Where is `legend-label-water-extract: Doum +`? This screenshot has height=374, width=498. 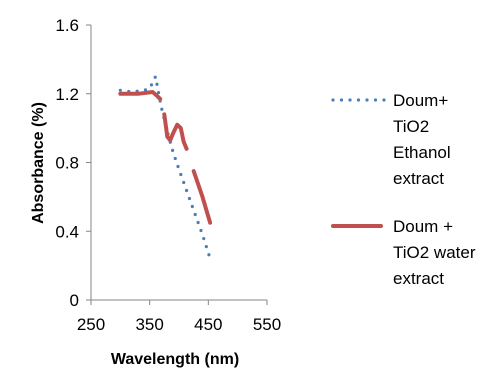
legend-label-water-extract: Doum + is located at coordinates (423, 226).